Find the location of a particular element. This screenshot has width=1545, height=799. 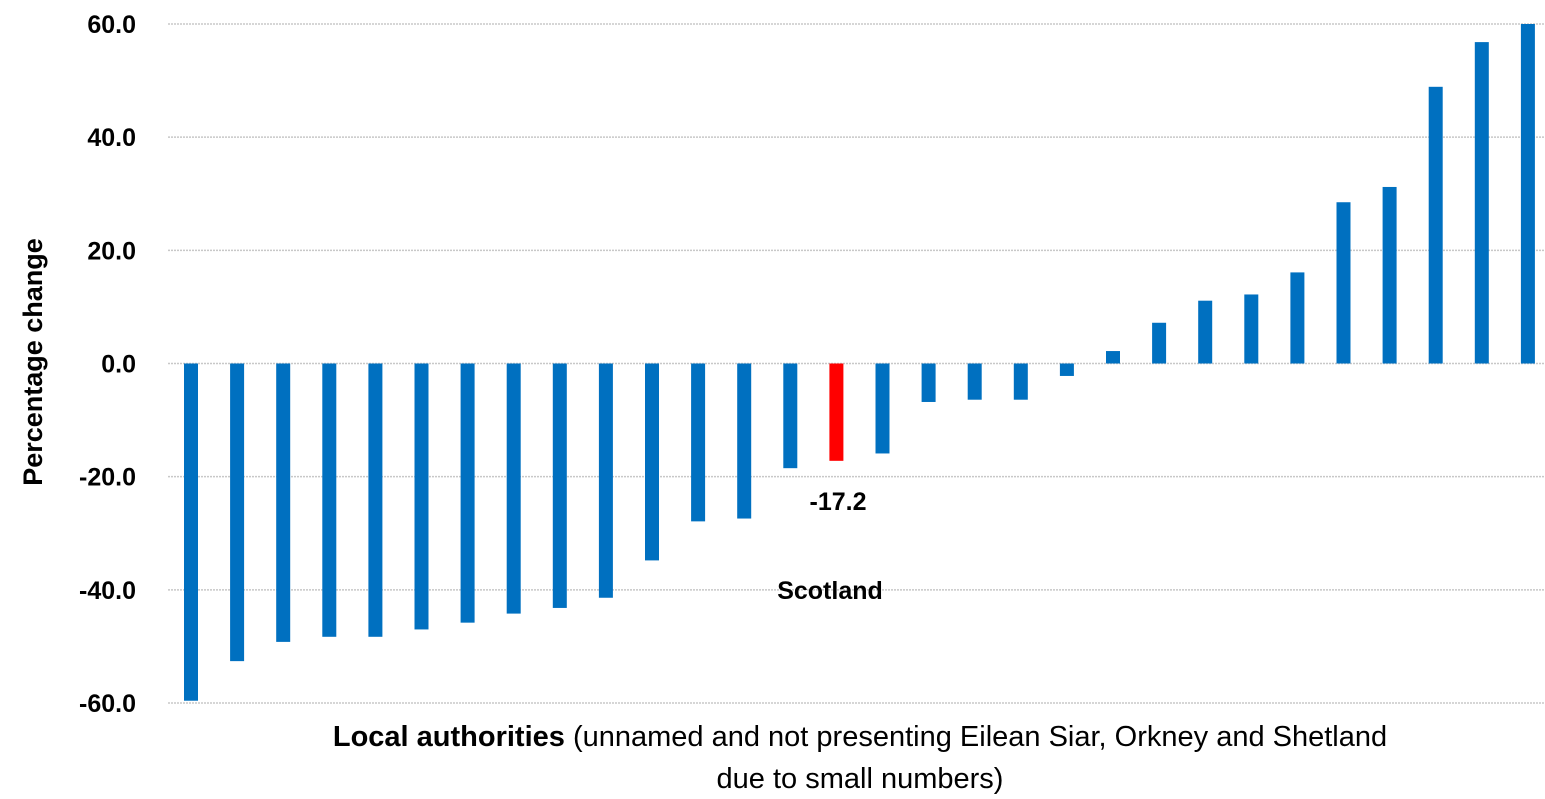

y-tick-label: 40.0 is located at coordinates (111, 138).